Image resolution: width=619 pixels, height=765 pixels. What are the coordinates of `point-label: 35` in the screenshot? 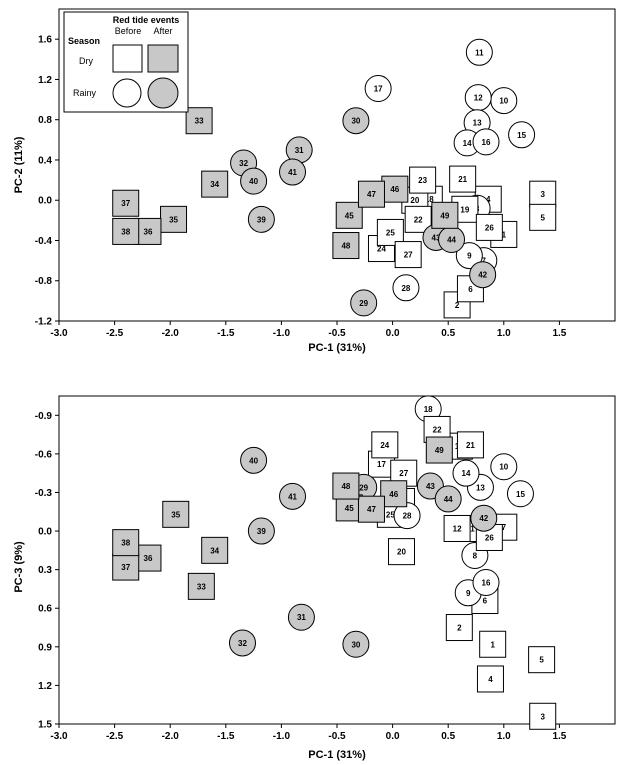 It's located at (173, 219).